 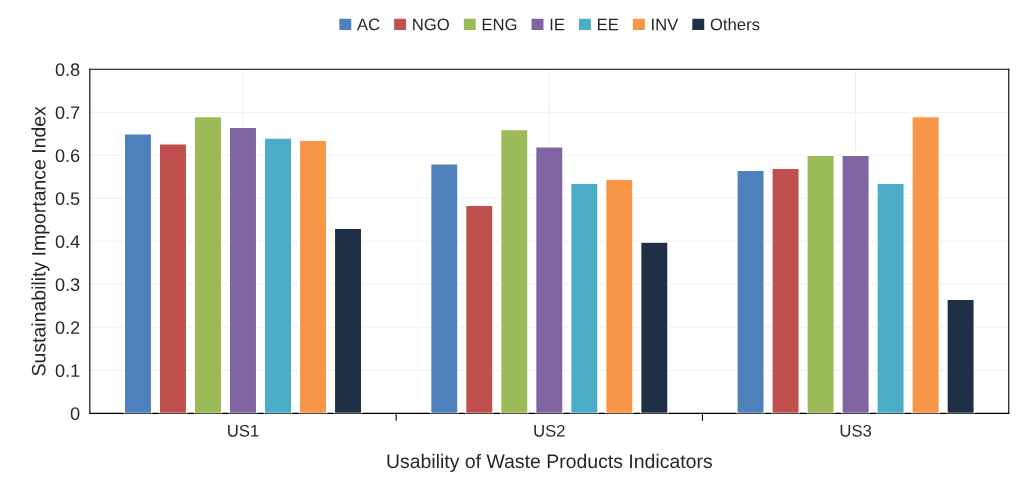 What do you see at coordinates (67, 285) in the screenshot?
I see `y-tick-label: 0.3` at bounding box center [67, 285].